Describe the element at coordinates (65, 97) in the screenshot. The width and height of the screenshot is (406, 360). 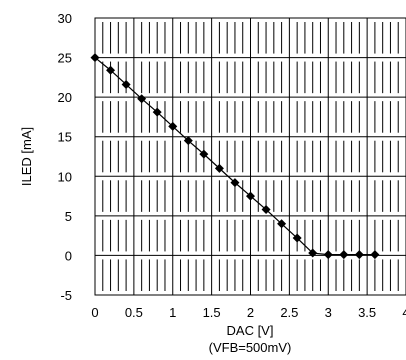
I see `y-tick-label: 20` at that location.